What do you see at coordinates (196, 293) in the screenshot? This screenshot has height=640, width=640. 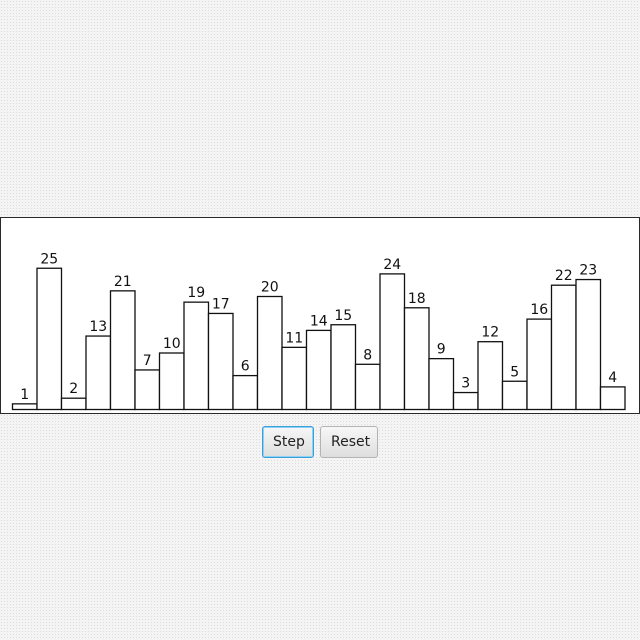 I see `bar-label-8: 19` at bounding box center [196, 293].